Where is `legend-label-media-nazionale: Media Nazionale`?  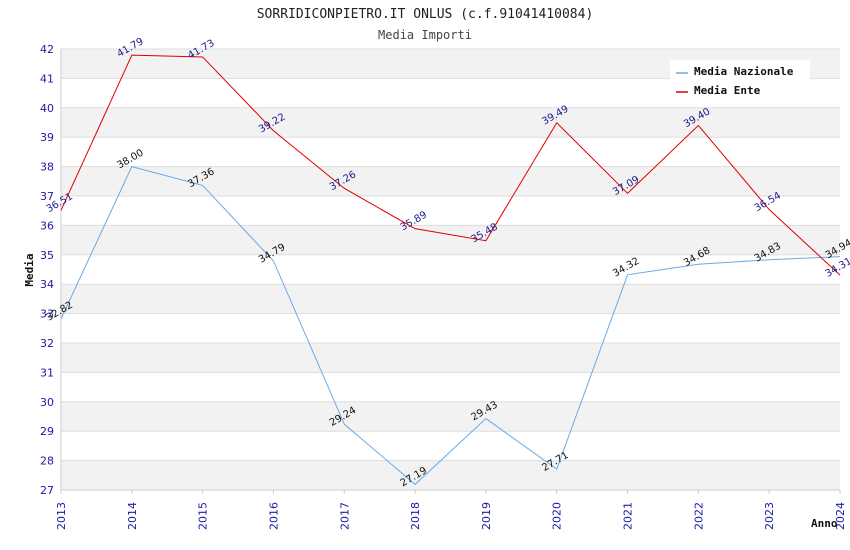 legend-label-media-nazionale: Media Nazionale is located at coordinates (744, 71).